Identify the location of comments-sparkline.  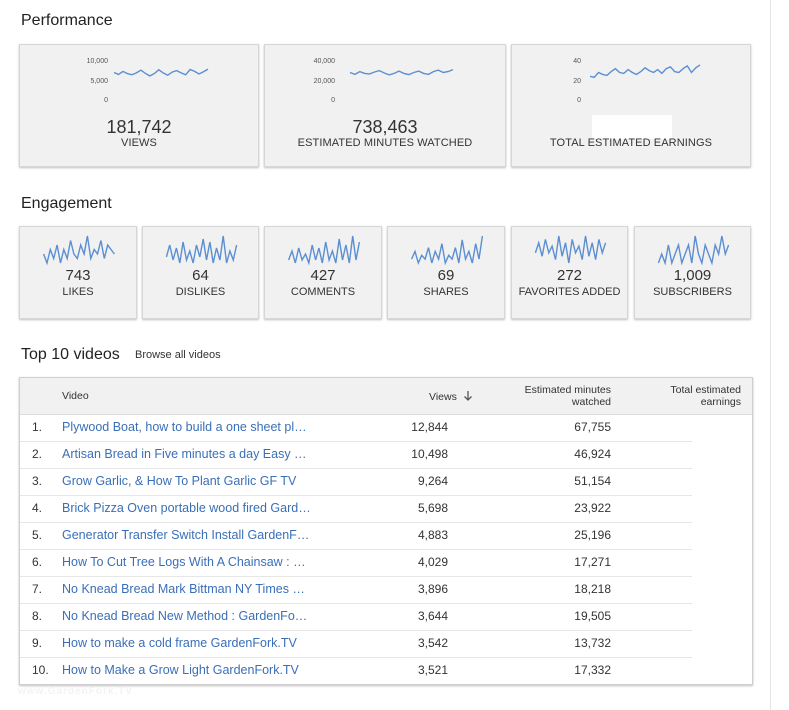
(324, 250).